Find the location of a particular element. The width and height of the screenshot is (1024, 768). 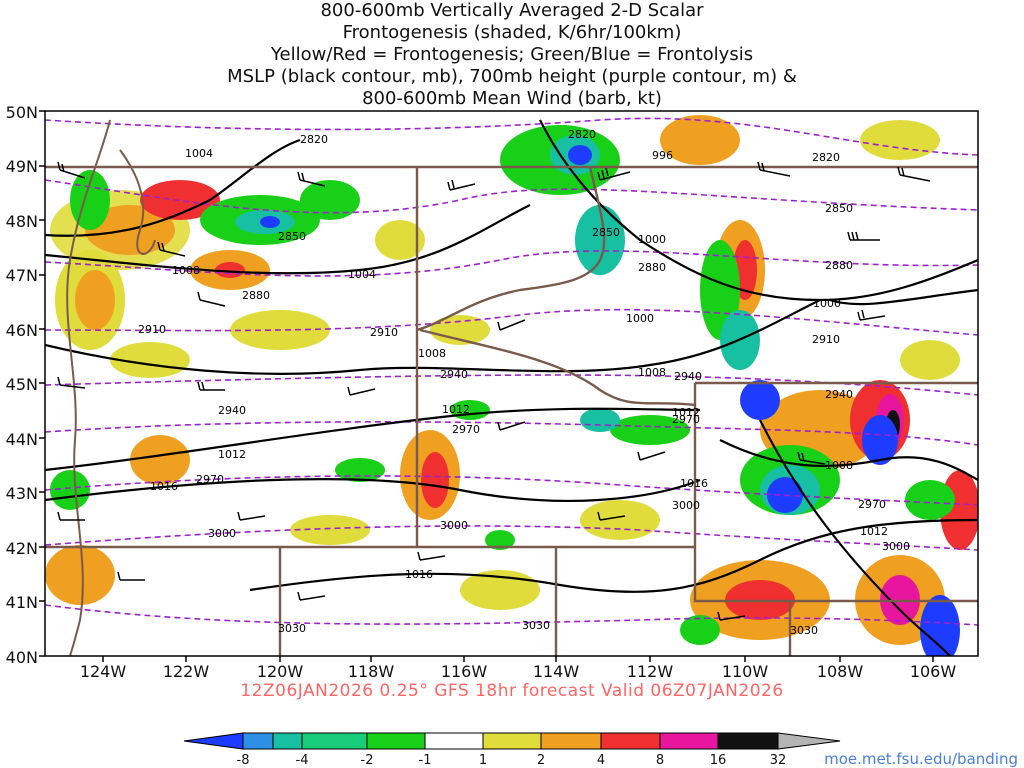

lat-label: 47N is located at coordinates (22, 275).